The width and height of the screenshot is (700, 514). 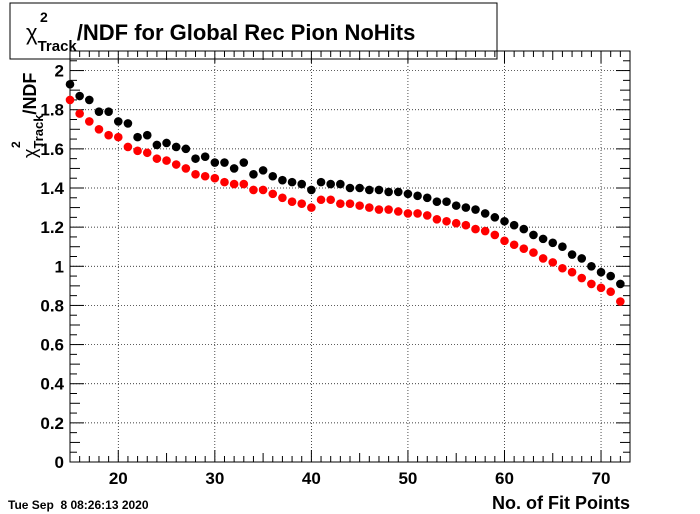 What do you see at coordinates (561, 503) in the screenshot?
I see `x-axis-title: No. of Fit Points` at bounding box center [561, 503].